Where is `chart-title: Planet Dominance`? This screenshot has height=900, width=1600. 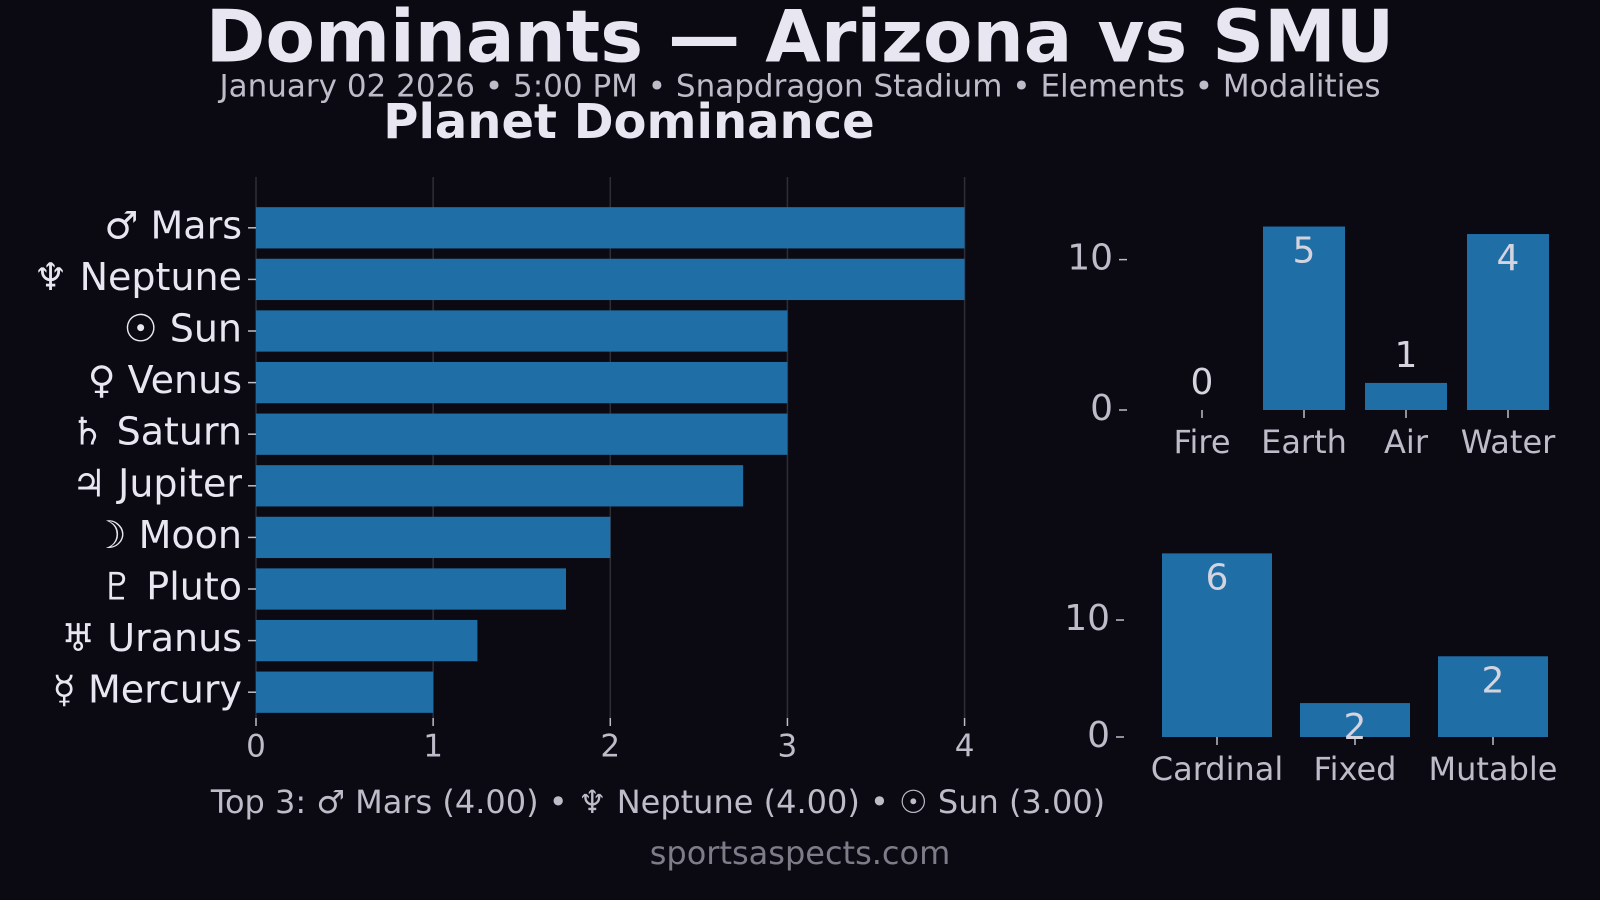
chart-title: Planet Dominance is located at coordinates (628, 122).